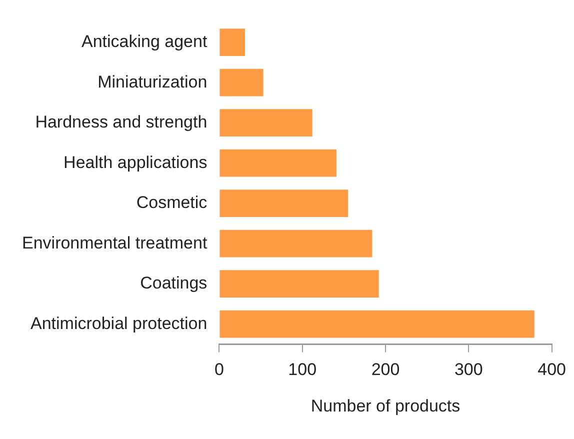 This screenshot has width=574, height=439. What do you see at coordinates (385, 370) in the screenshot?
I see `x-tick-label: 200` at bounding box center [385, 370].